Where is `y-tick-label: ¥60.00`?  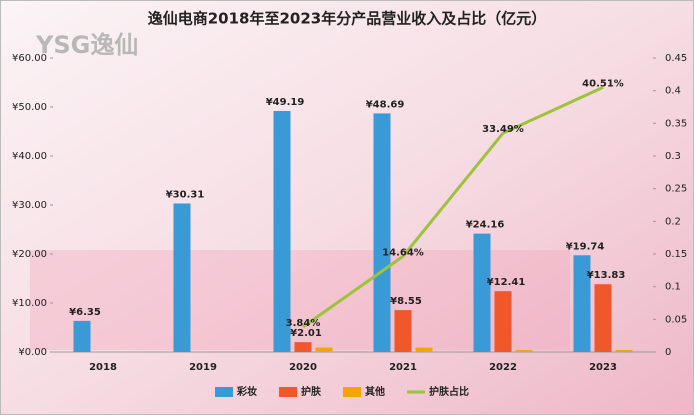
y-tick-label: ¥60.00 is located at coordinates (29, 58).